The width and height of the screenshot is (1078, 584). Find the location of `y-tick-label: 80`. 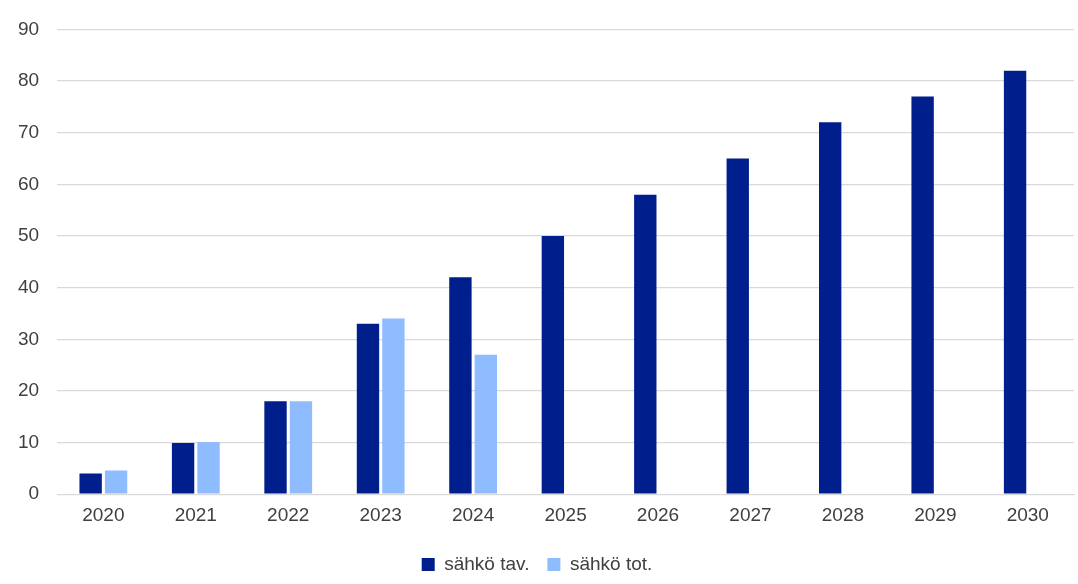

y-tick-label: 80 is located at coordinates (28, 80).